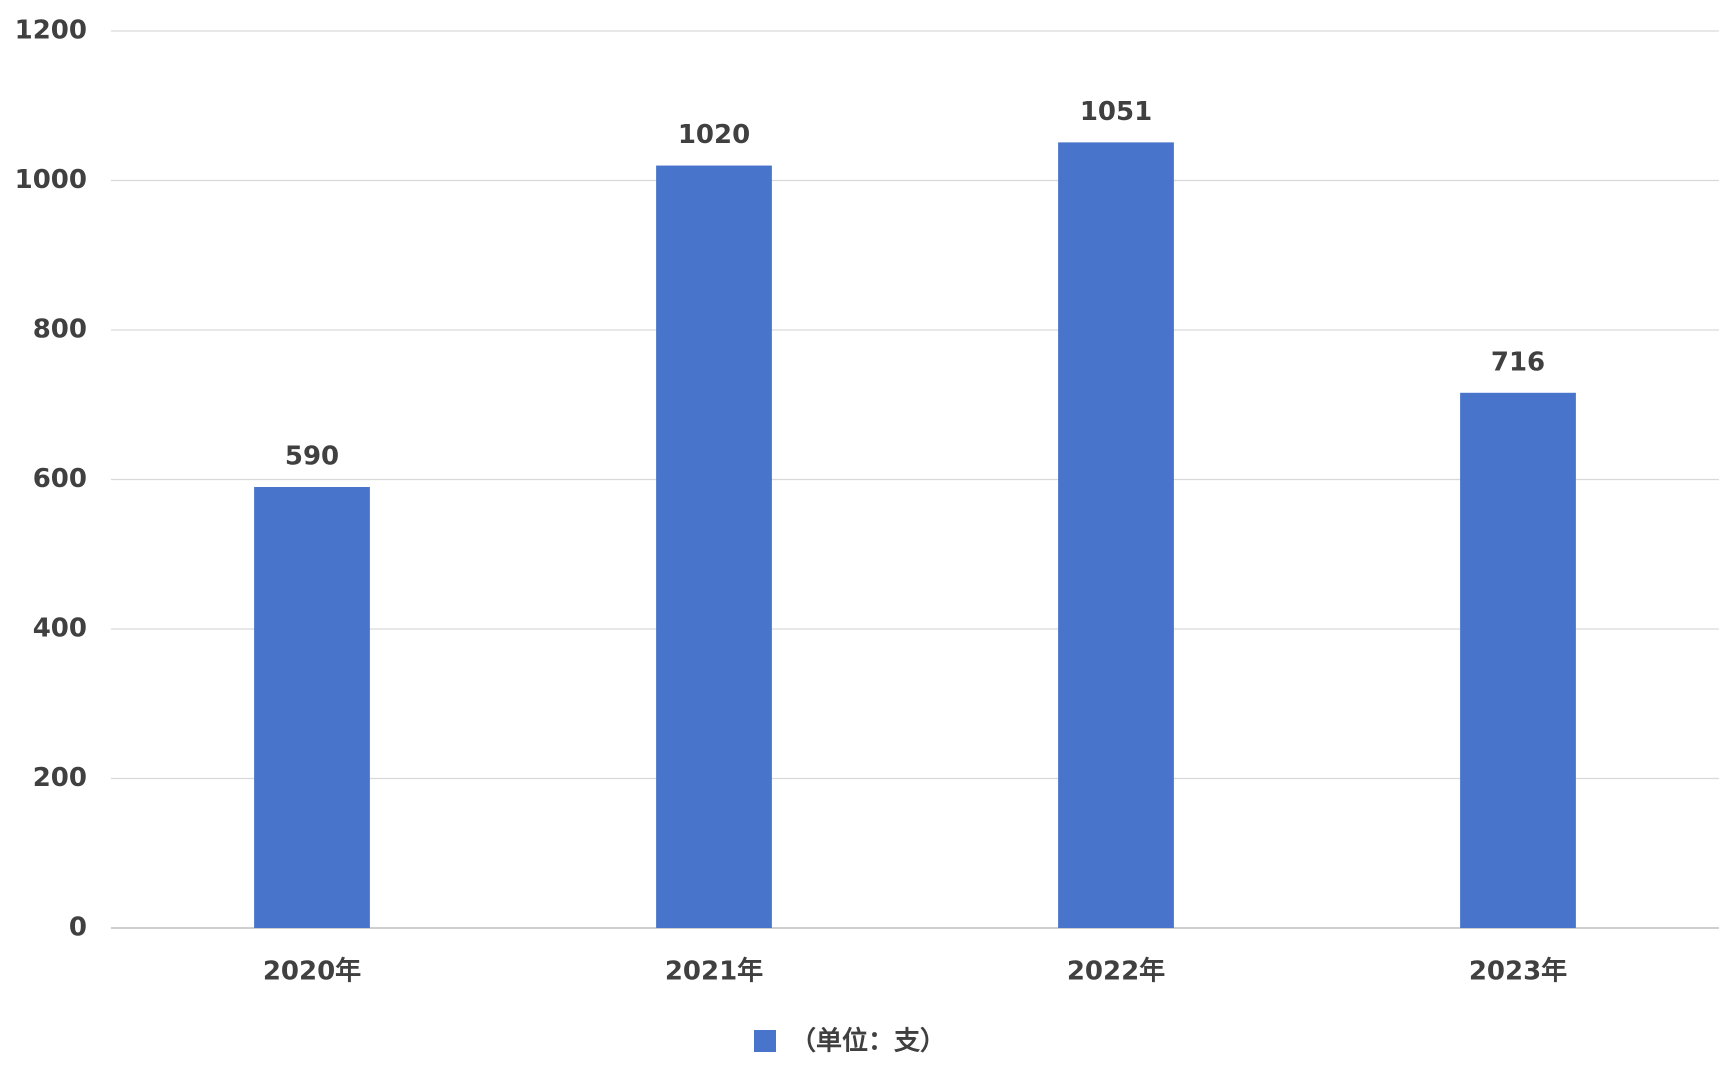 Image resolution: width=1734 pixels, height=1080 pixels. I want to click on y-tick-label: 1200, so click(51, 31).